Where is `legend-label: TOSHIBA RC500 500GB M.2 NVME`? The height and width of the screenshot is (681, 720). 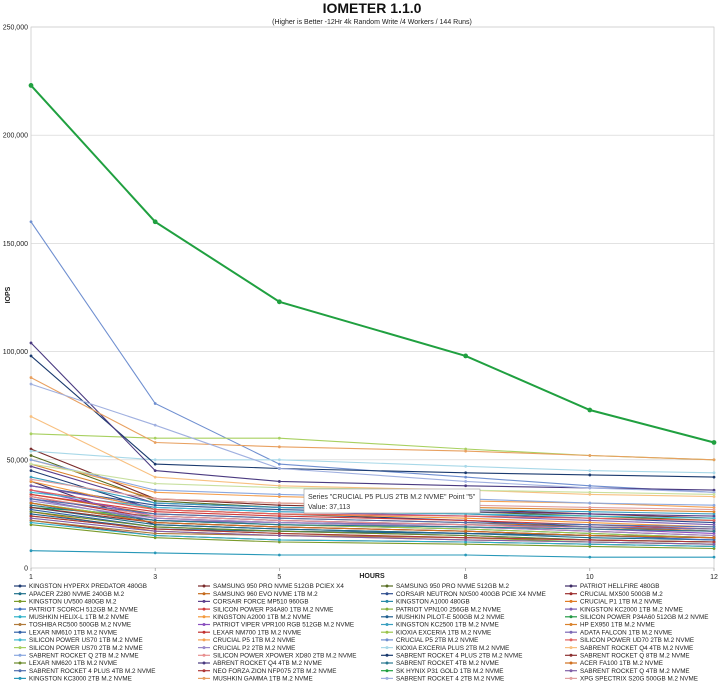
legend-label: TOSHIBA RC500 500GB M.2 NVME is located at coordinates (80, 625).